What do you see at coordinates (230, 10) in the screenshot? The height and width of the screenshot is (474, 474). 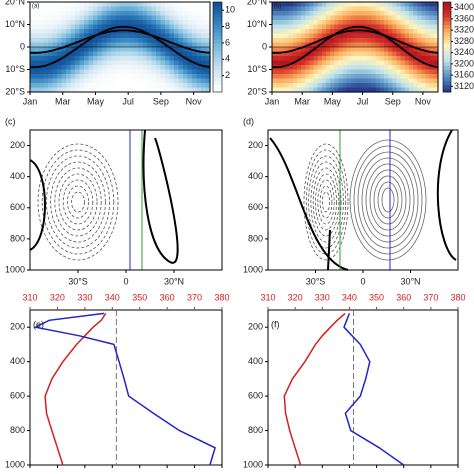 I see `colorbar-label: 10` at bounding box center [230, 10].